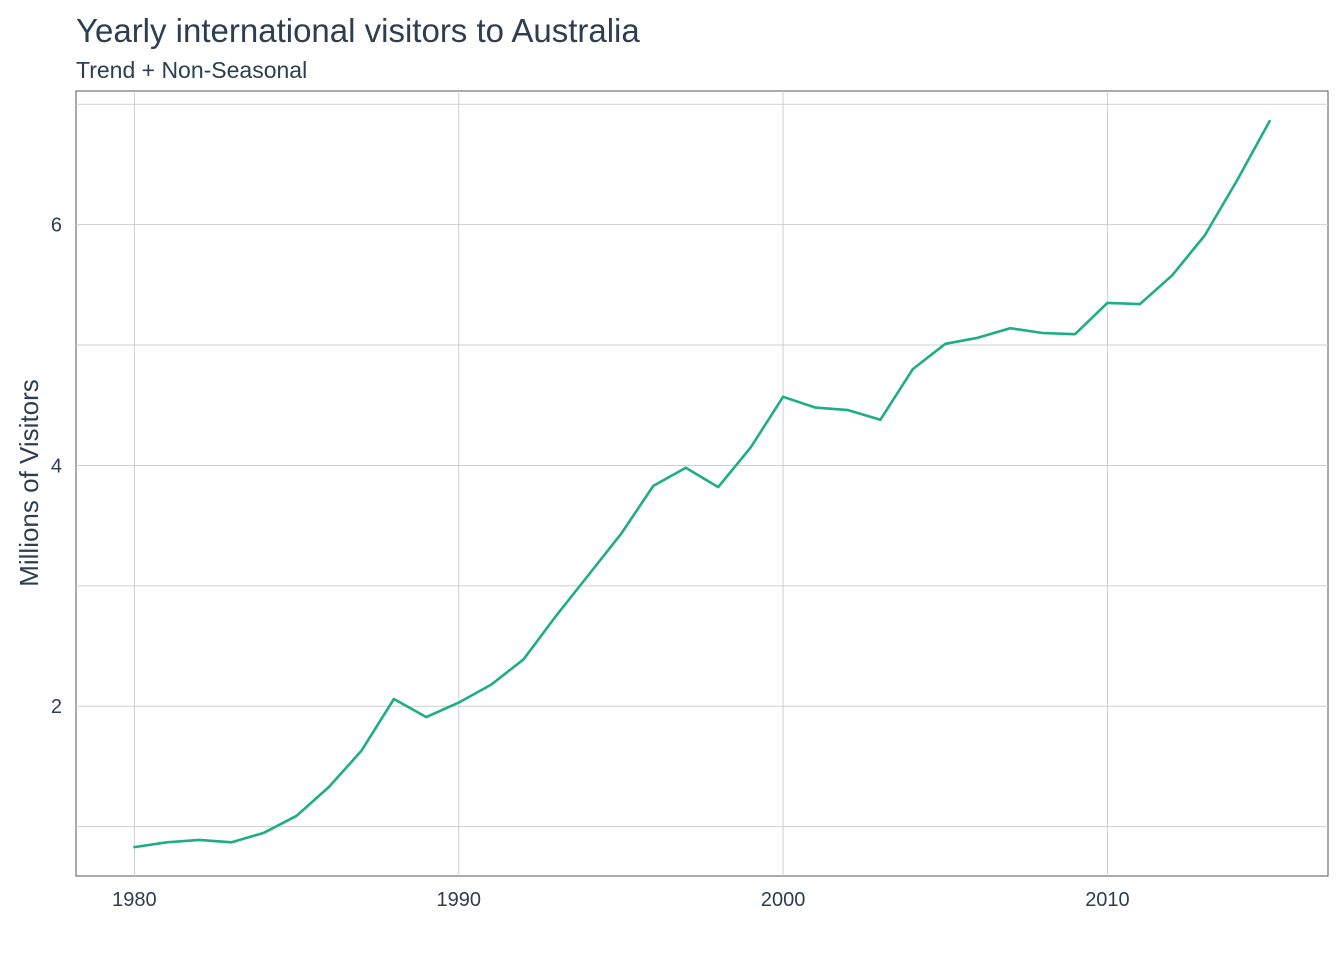 The width and height of the screenshot is (1344, 960). I want to click on x-tick-label: 2000, so click(783, 900).